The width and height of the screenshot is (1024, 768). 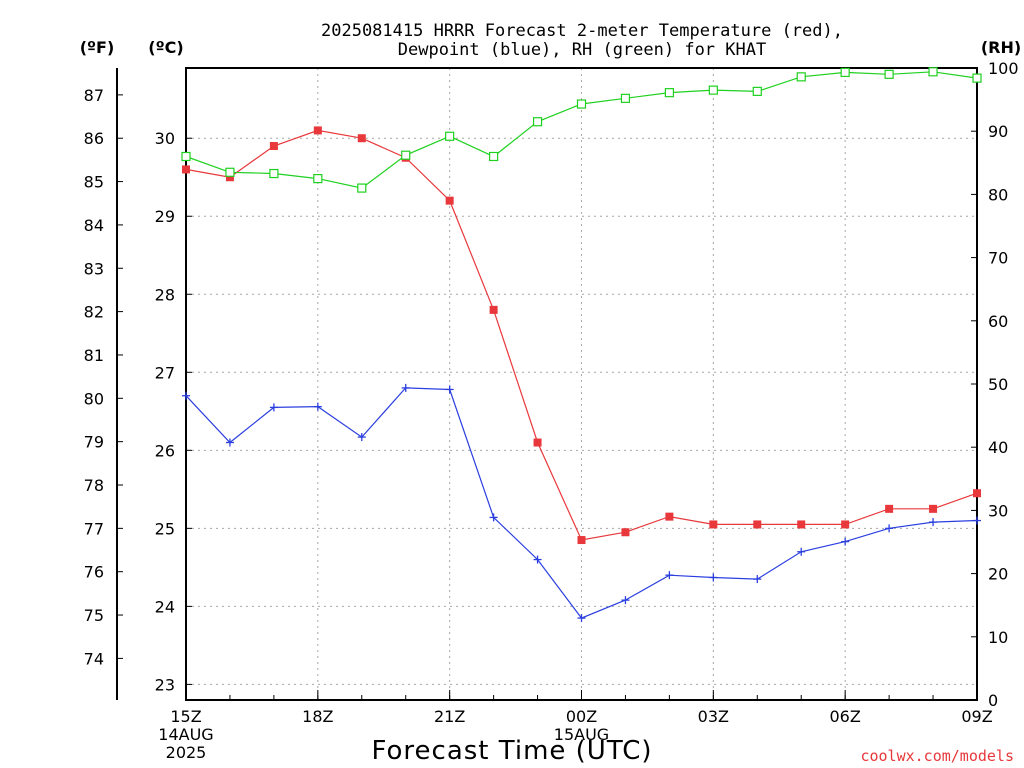 I want to click on time-tick-label: 15AUG, so click(x=581, y=734).